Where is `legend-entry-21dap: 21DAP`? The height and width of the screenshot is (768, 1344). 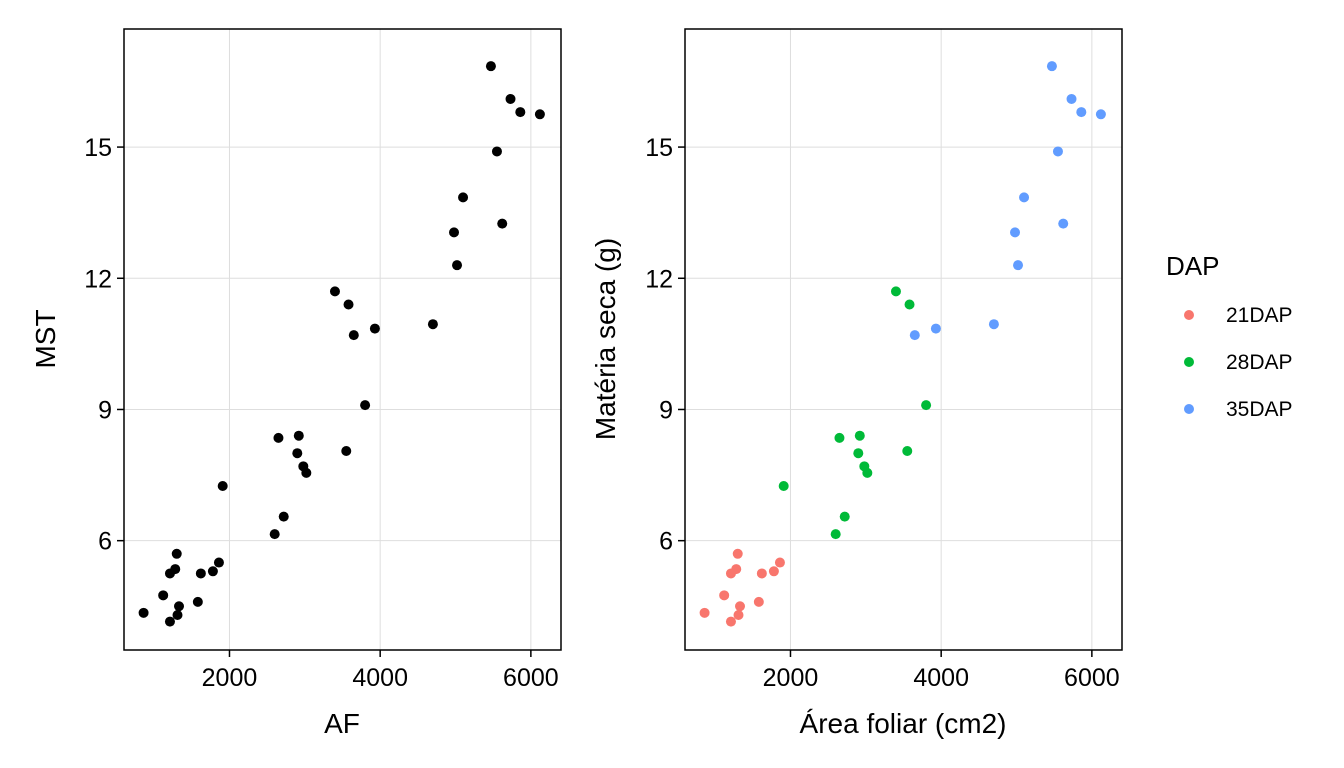
legend-entry-21dap: 21DAP is located at coordinates (1238, 315).